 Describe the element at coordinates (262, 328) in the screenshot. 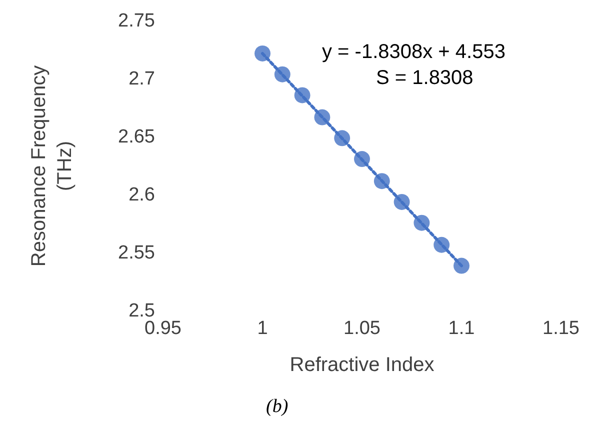

I see `x-tick-label: 1` at that location.